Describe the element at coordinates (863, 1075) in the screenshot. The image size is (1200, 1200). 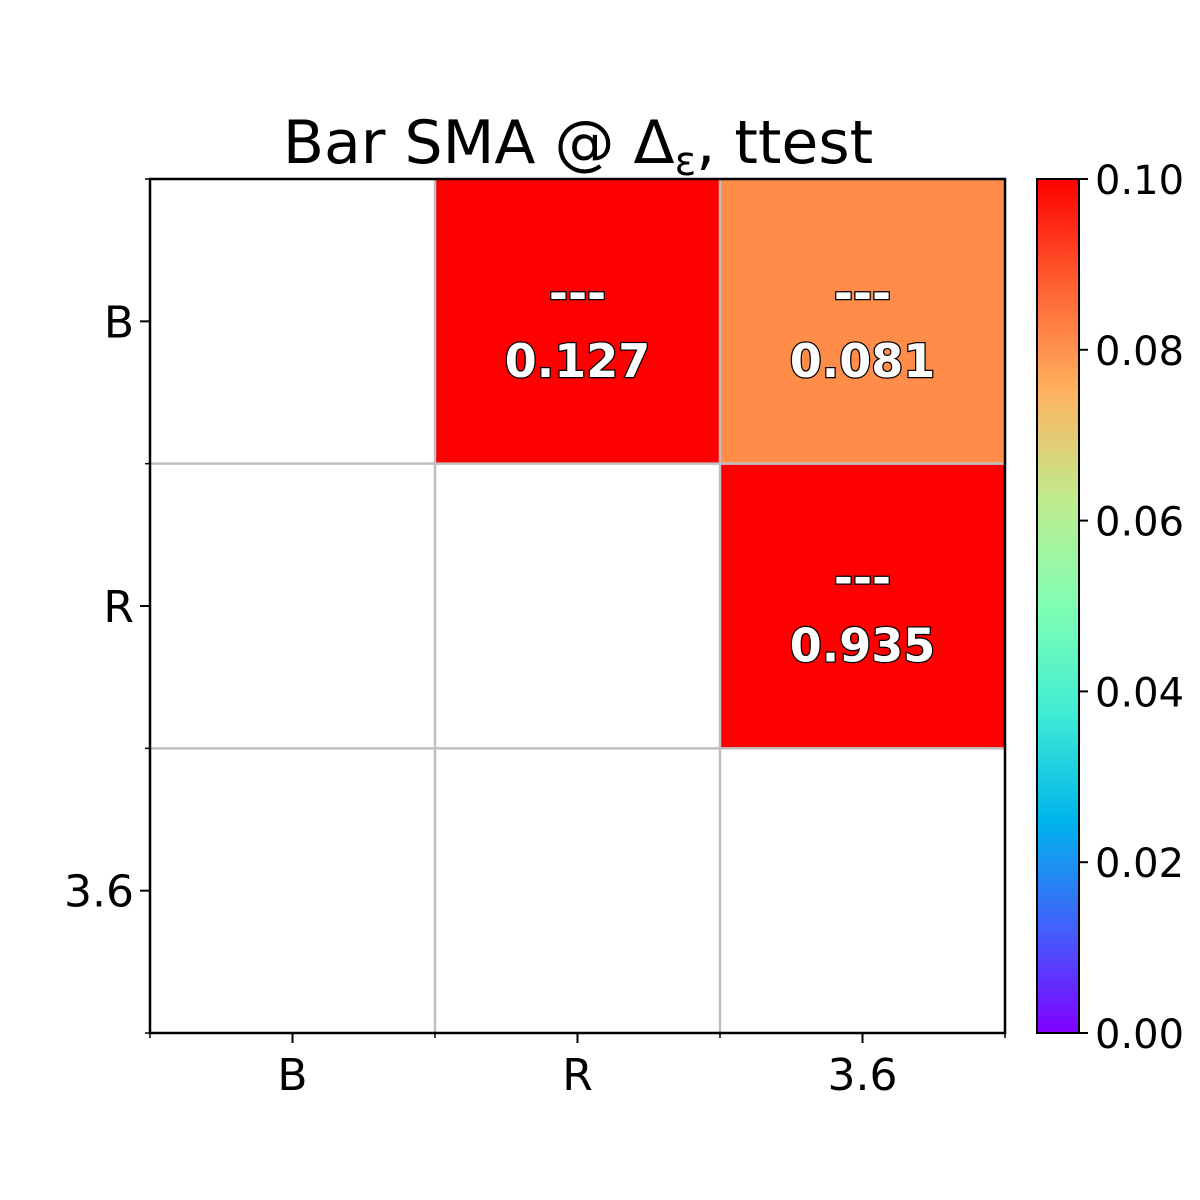
I see `x-tick-label: 3.6` at that location.